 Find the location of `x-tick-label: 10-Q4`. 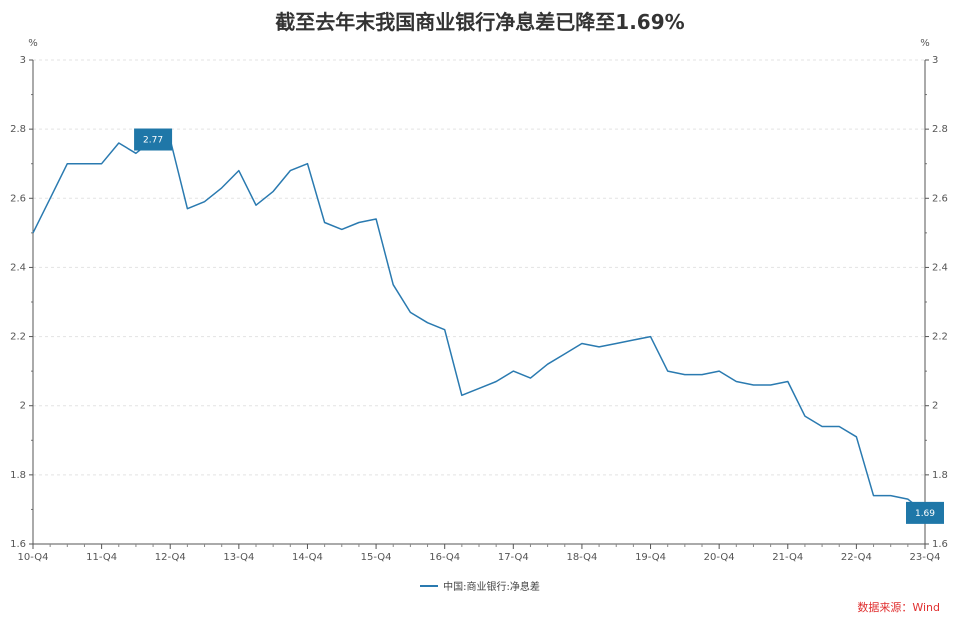

x-tick-label: 10-Q4 is located at coordinates (33, 557).